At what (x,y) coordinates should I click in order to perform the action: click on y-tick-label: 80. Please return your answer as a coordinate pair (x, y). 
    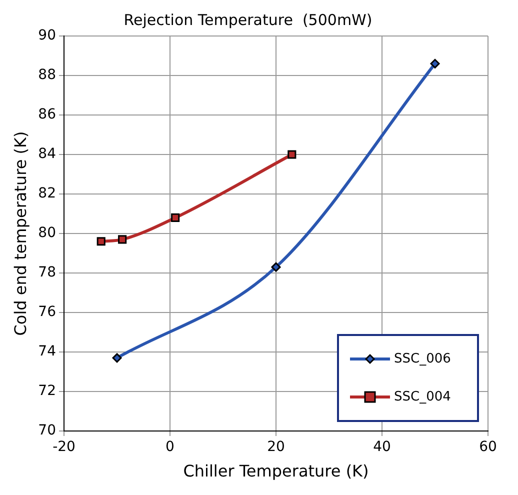
    Looking at the image, I should click on (47, 233).